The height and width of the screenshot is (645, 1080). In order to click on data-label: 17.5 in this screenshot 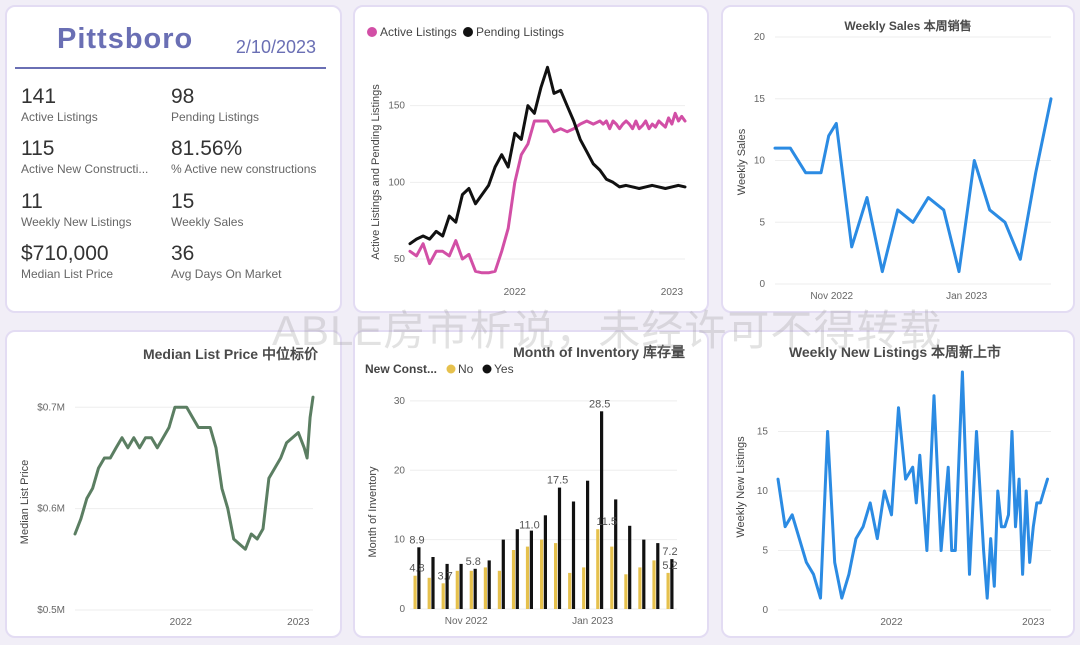, I will do `click(557, 481)`.